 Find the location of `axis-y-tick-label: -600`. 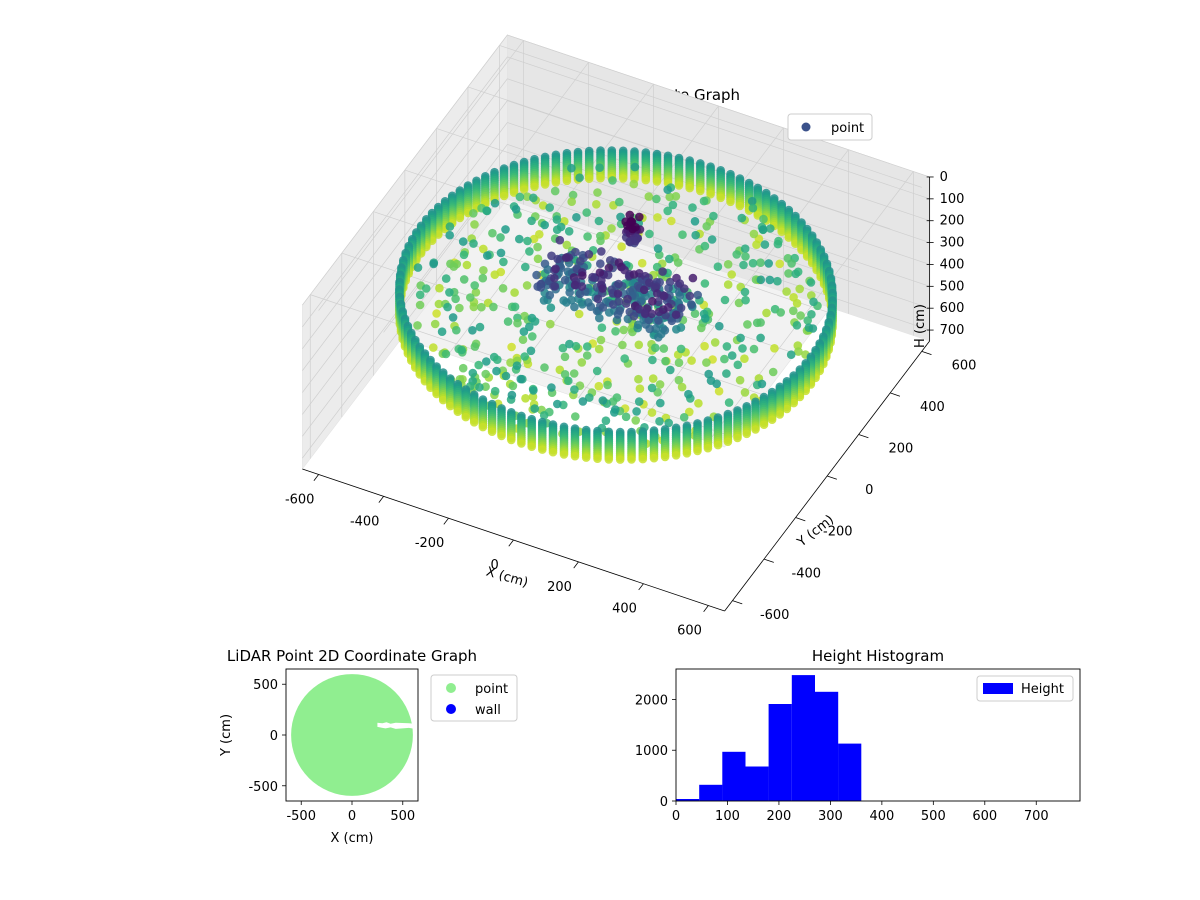

axis-y-tick-label: -600 is located at coordinates (775, 615).